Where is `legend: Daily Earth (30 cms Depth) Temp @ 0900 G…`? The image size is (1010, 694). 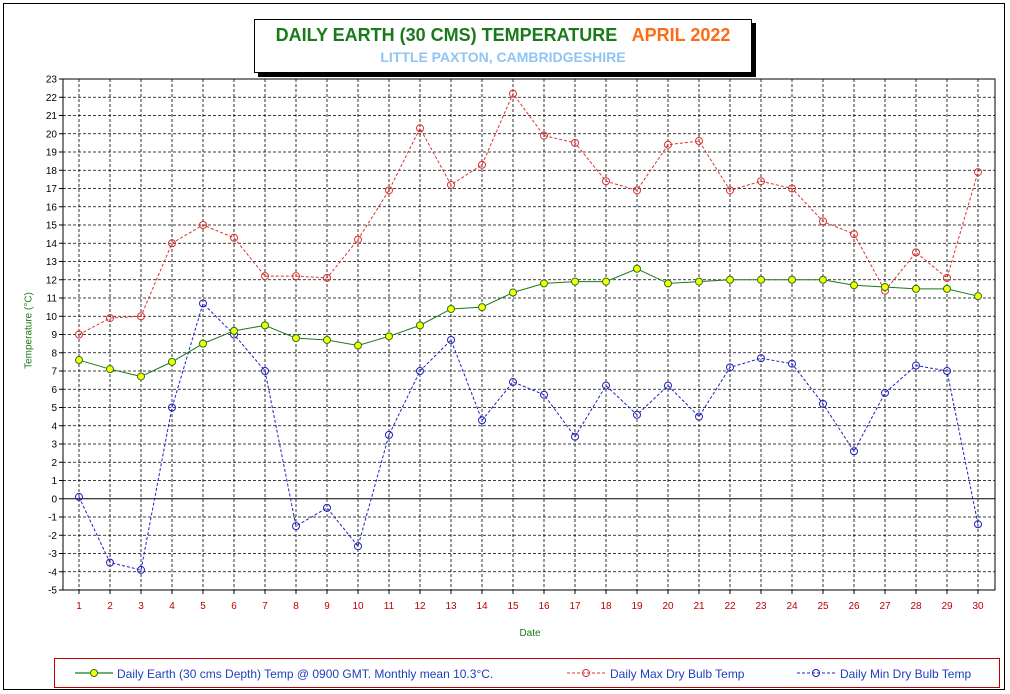
legend: Daily Earth (30 cms Depth) Temp @ 0900 G… is located at coordinates (527, 673).